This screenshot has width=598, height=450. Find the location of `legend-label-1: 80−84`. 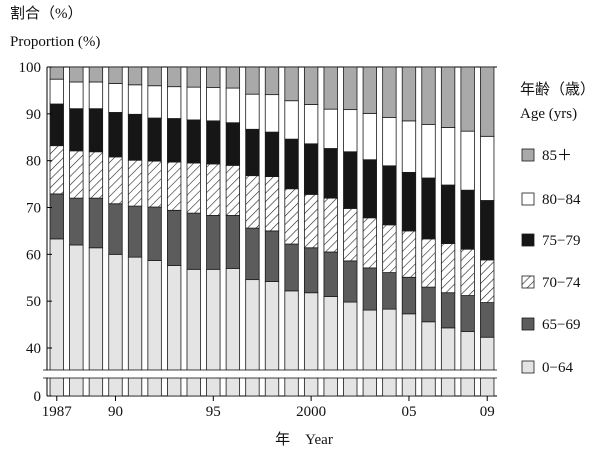

legend-label-1: 80−84 is located at coordinates (561, 200).